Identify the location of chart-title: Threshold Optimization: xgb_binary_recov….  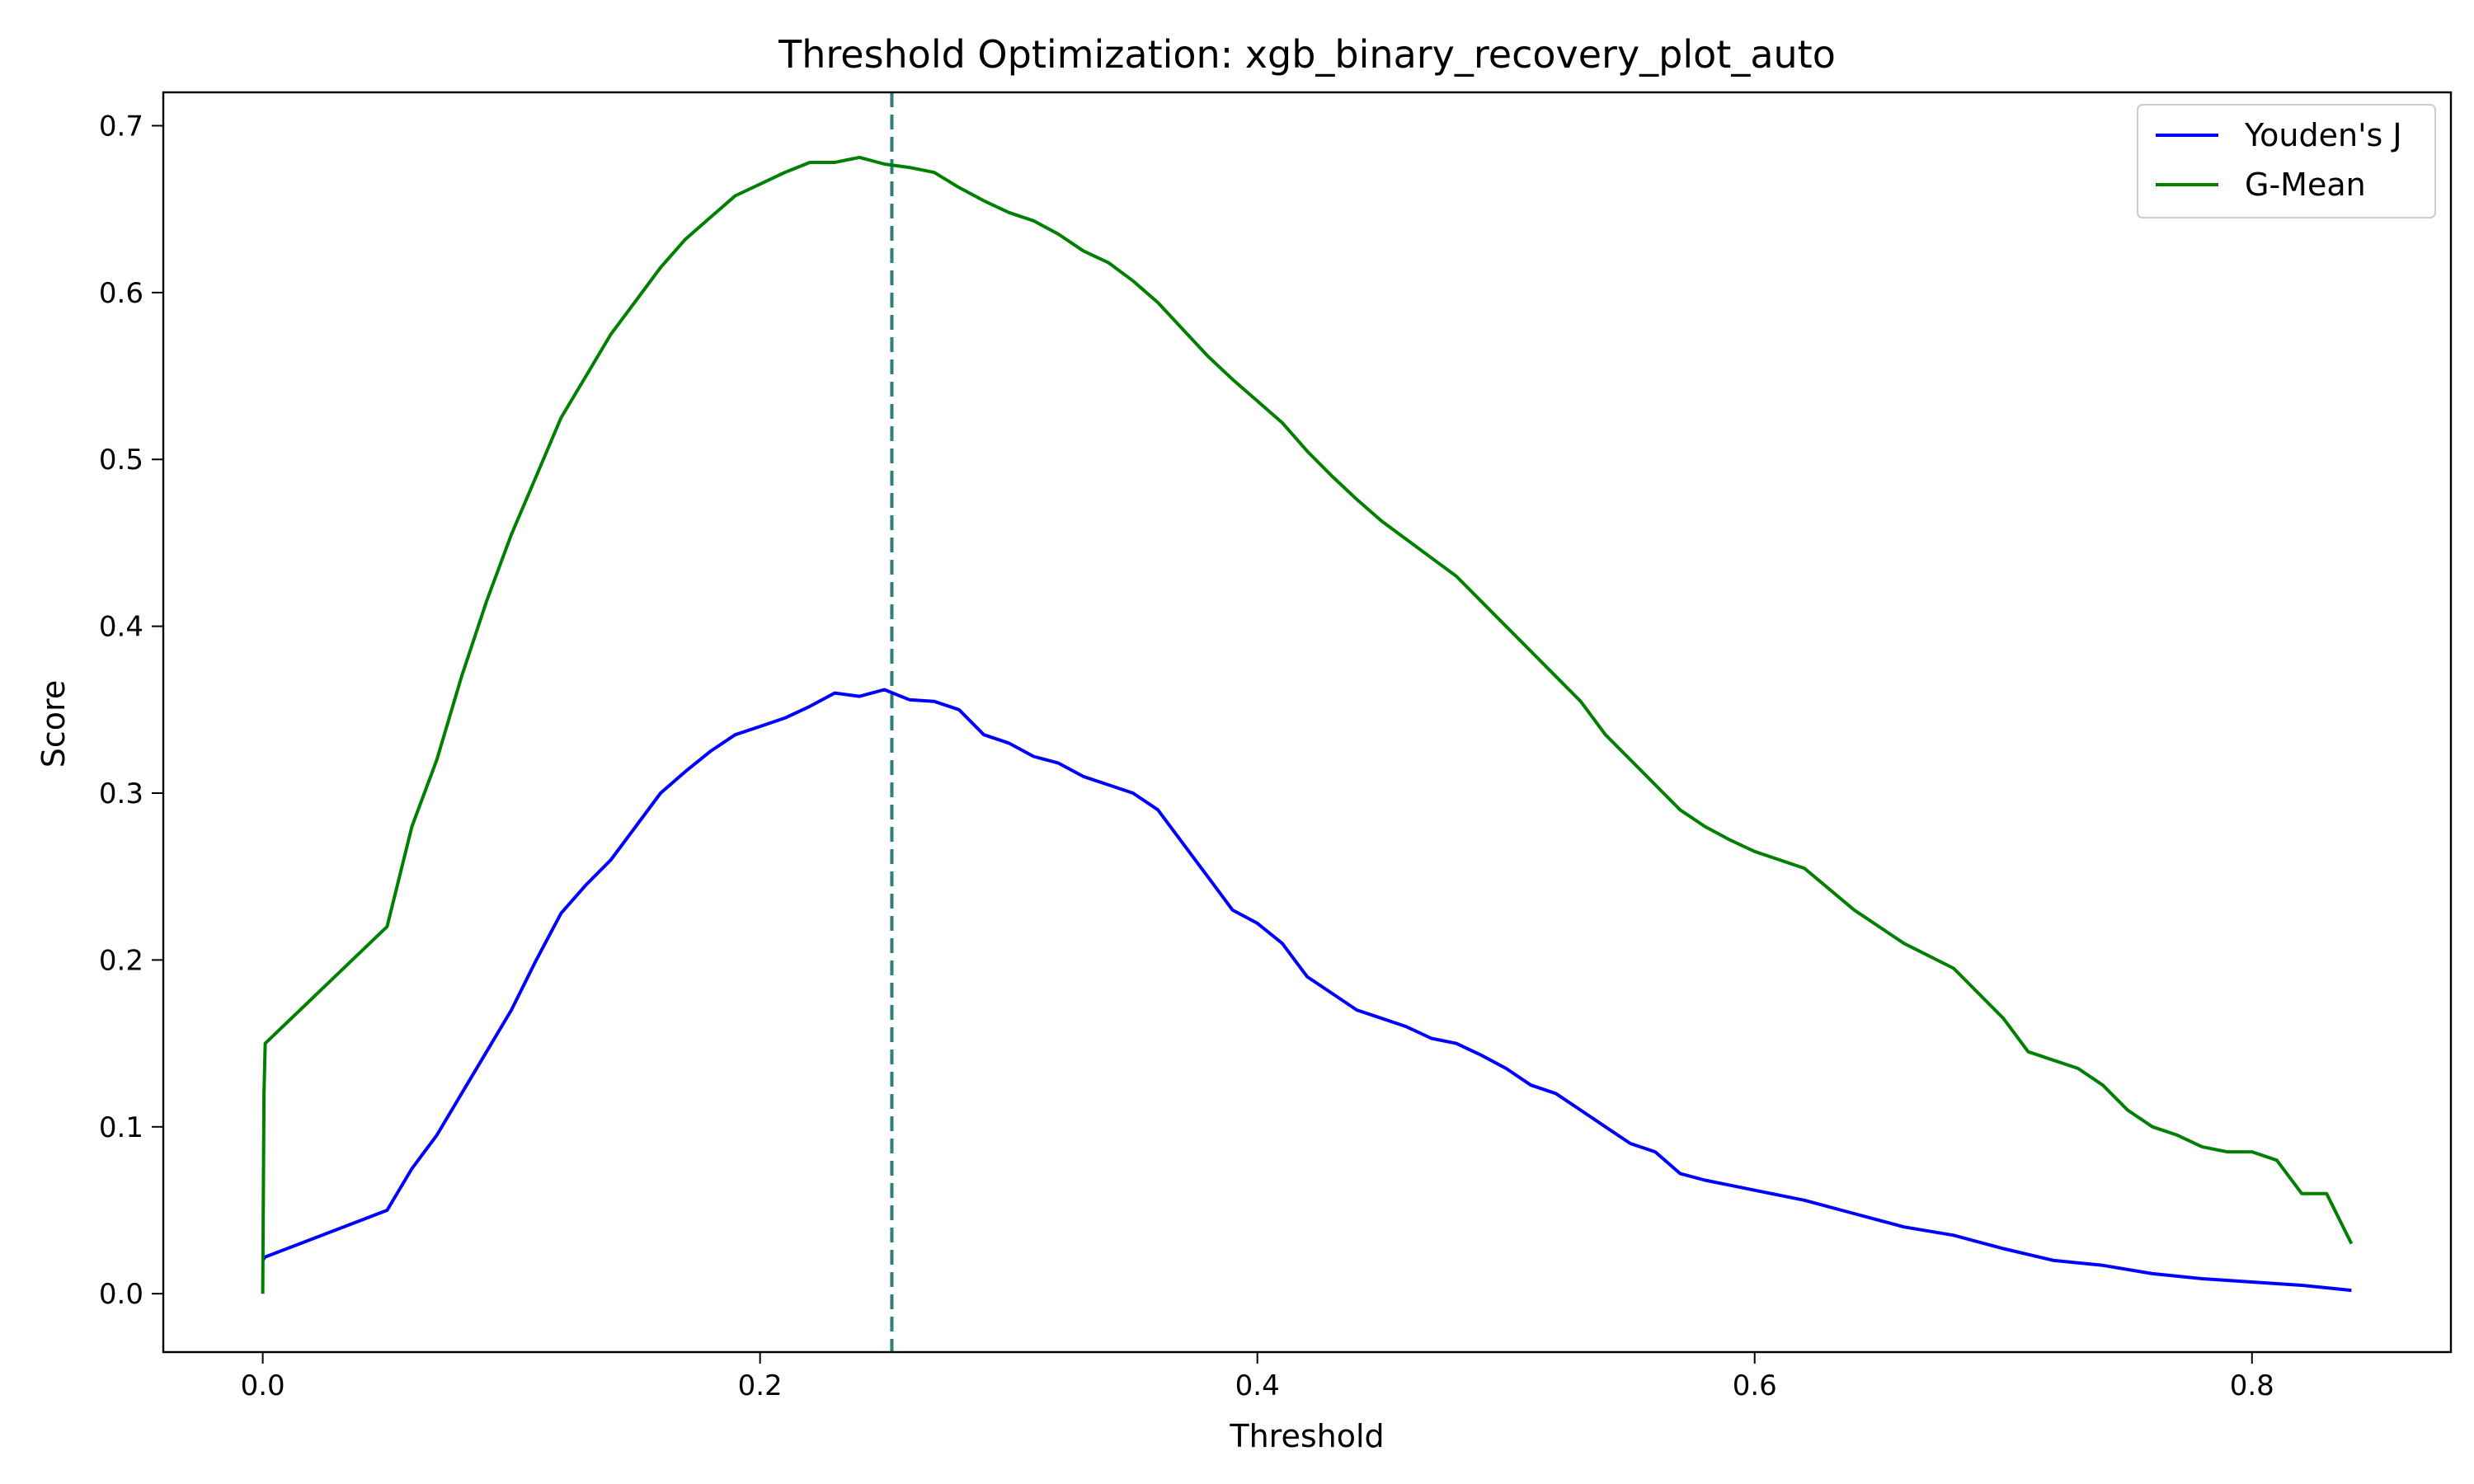
(1307, 54).